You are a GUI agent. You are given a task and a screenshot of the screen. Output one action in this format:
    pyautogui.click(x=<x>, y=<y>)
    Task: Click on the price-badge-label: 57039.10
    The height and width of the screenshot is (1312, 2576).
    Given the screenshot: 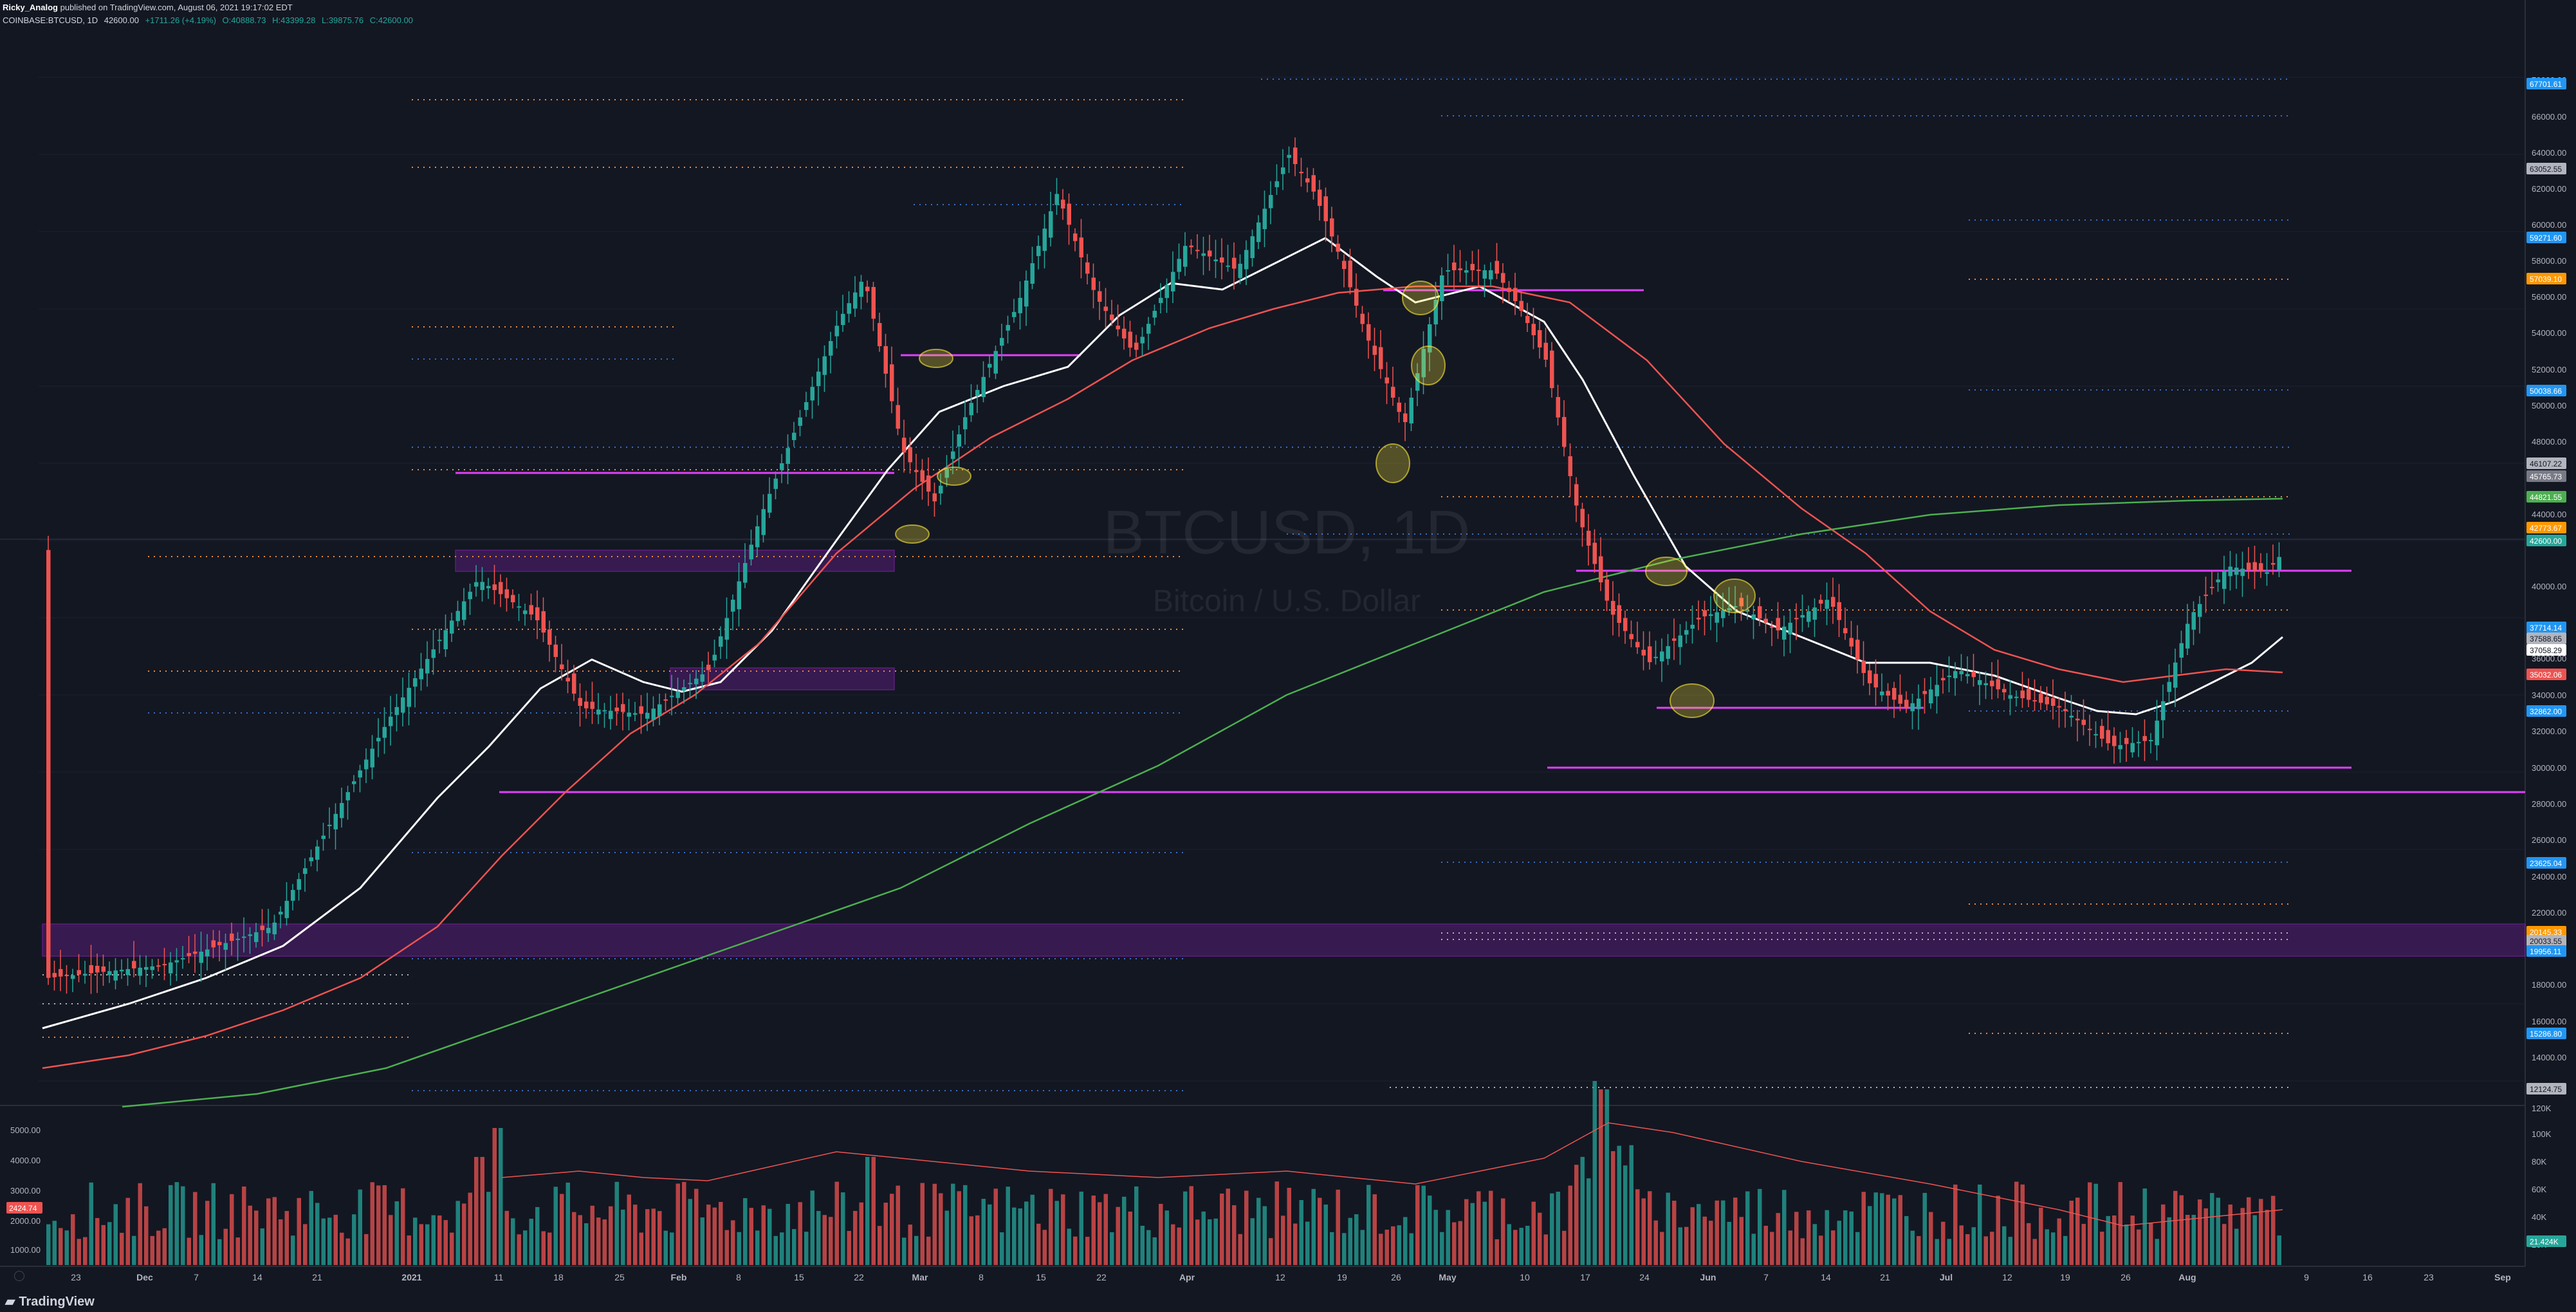 What is the action you would take?
    pyautogui.click(x=2546, y=279)
    